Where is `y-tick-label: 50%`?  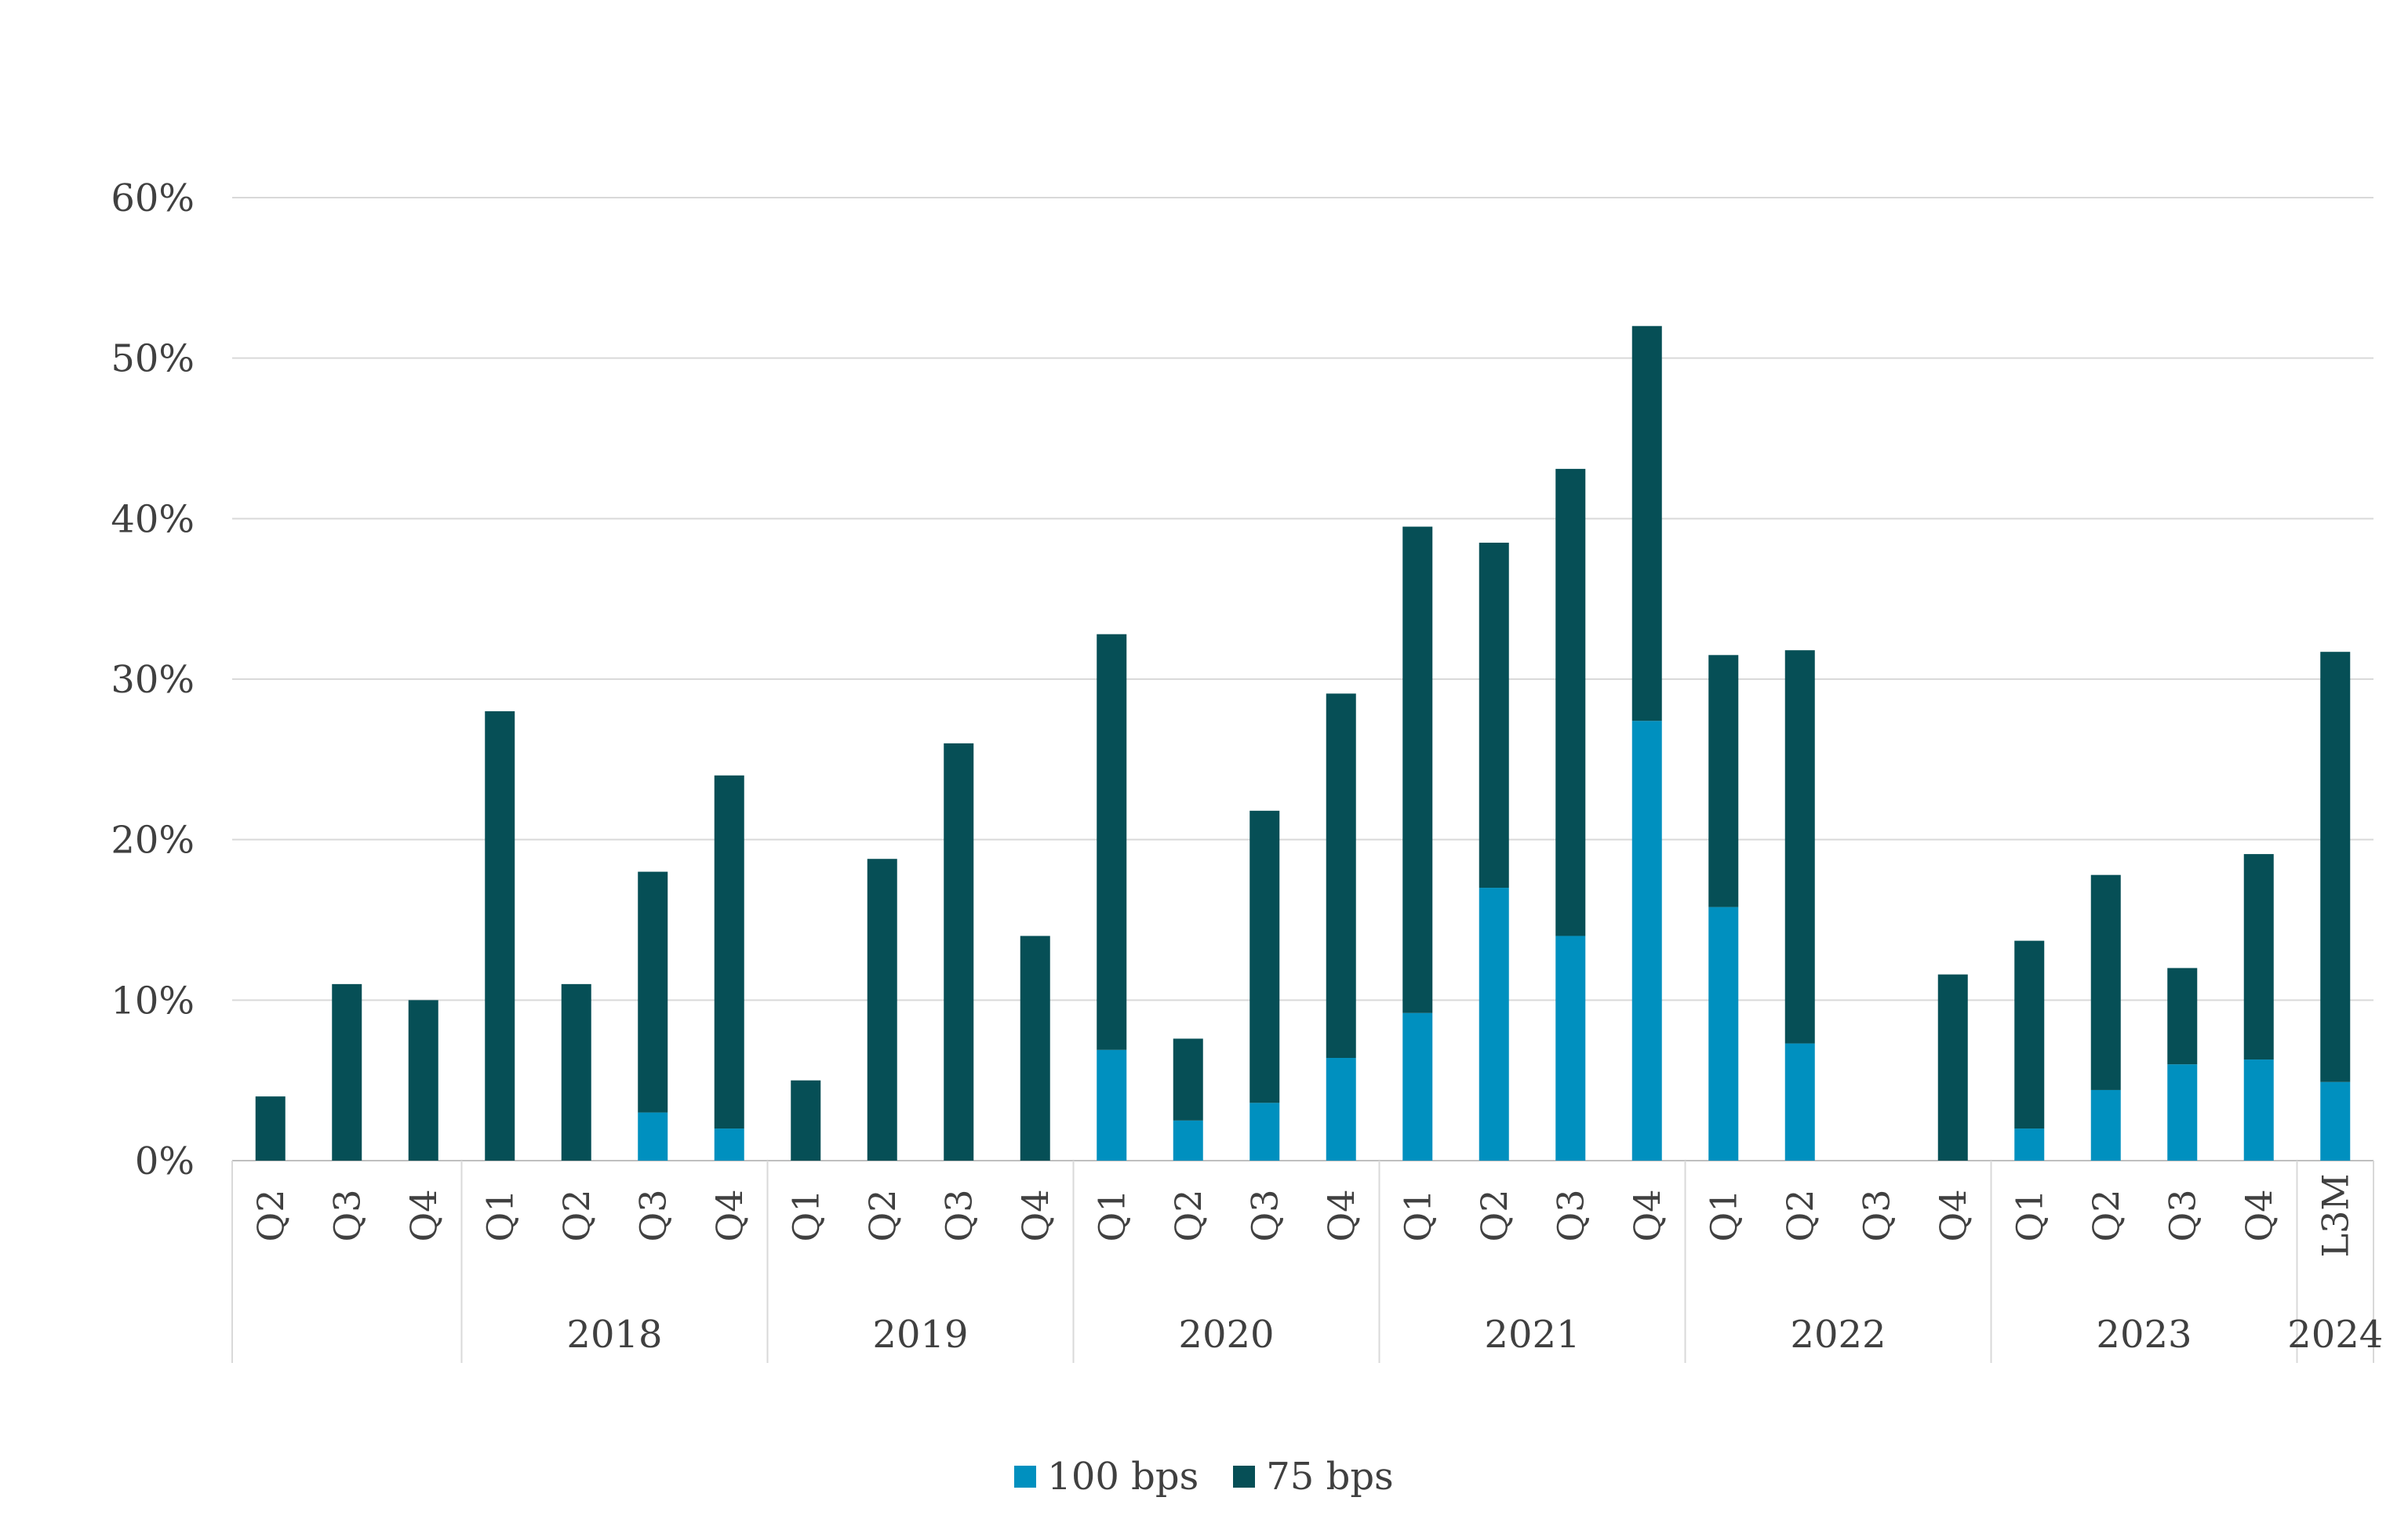 y-tick-label: 50% is located at coordinates (153, 359).